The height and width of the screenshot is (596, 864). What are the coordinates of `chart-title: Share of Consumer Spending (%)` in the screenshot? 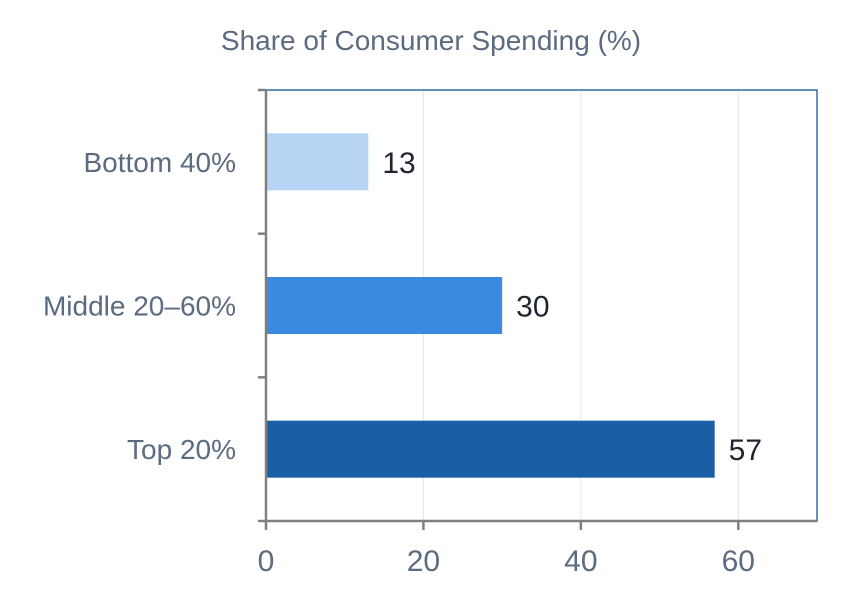 It's located at (431, 40).